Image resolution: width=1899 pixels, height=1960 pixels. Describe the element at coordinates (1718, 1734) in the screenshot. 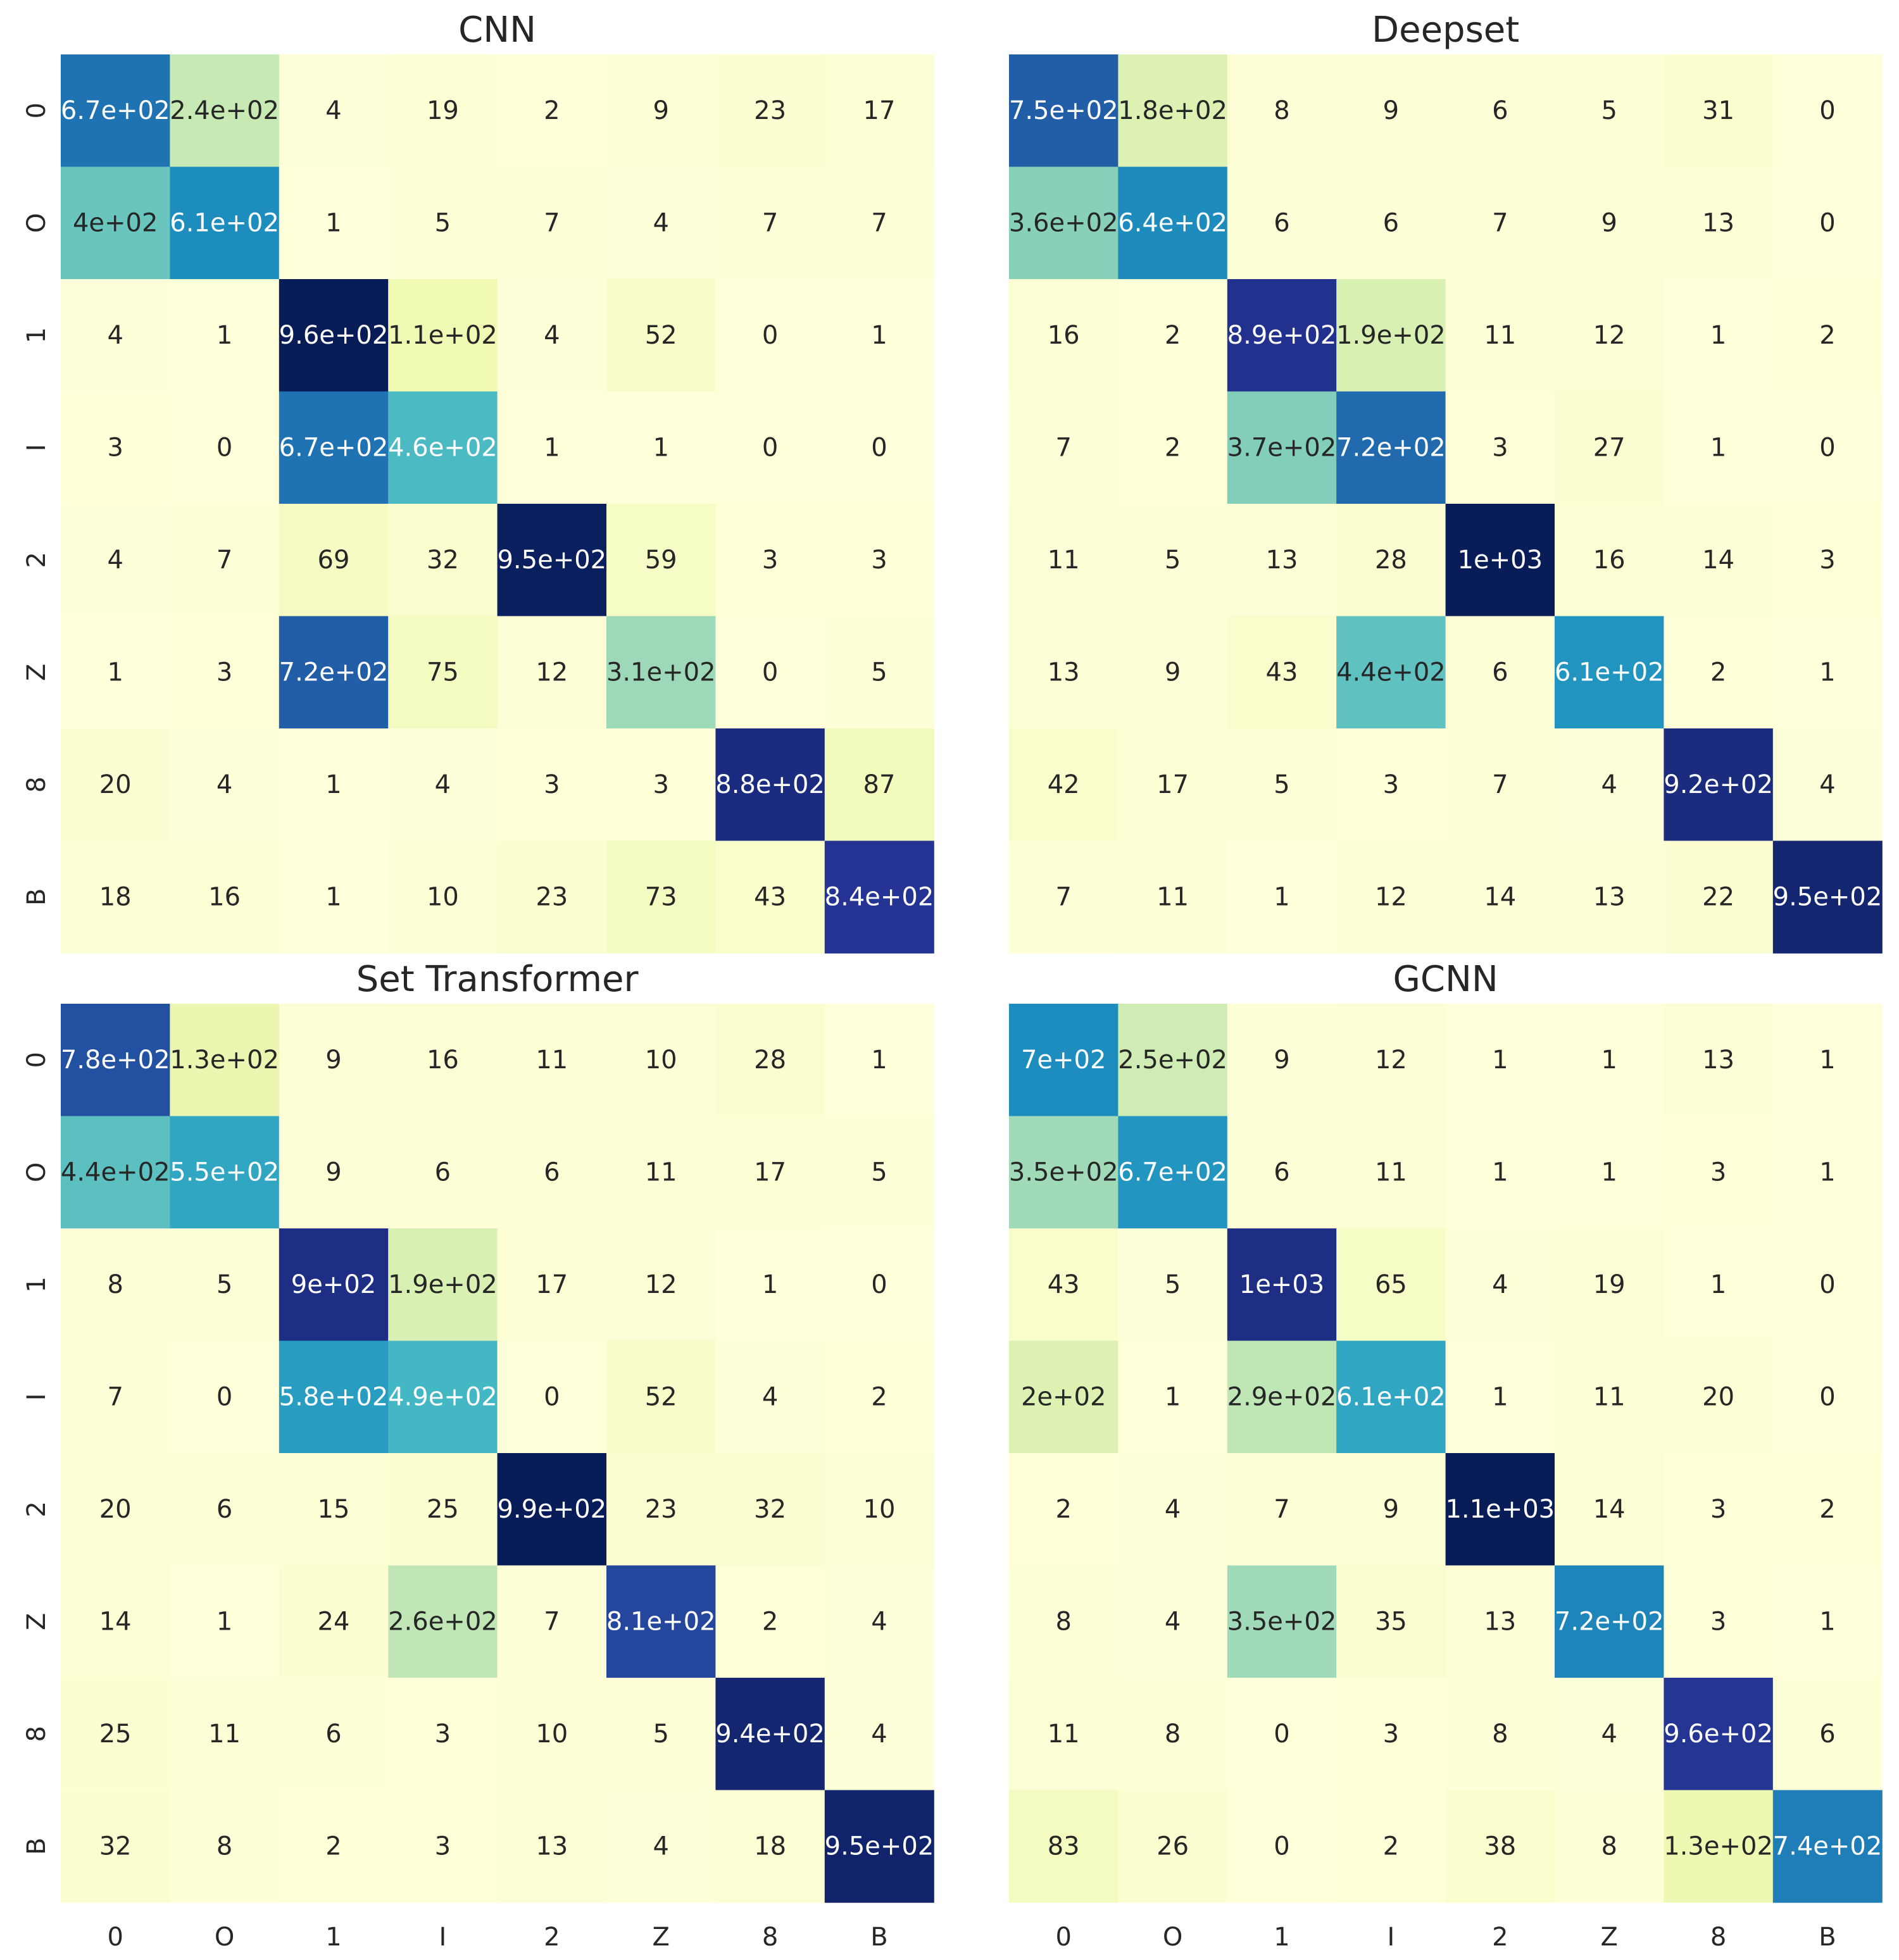

I see `cell-value-label: 9.6e+02` at that location.